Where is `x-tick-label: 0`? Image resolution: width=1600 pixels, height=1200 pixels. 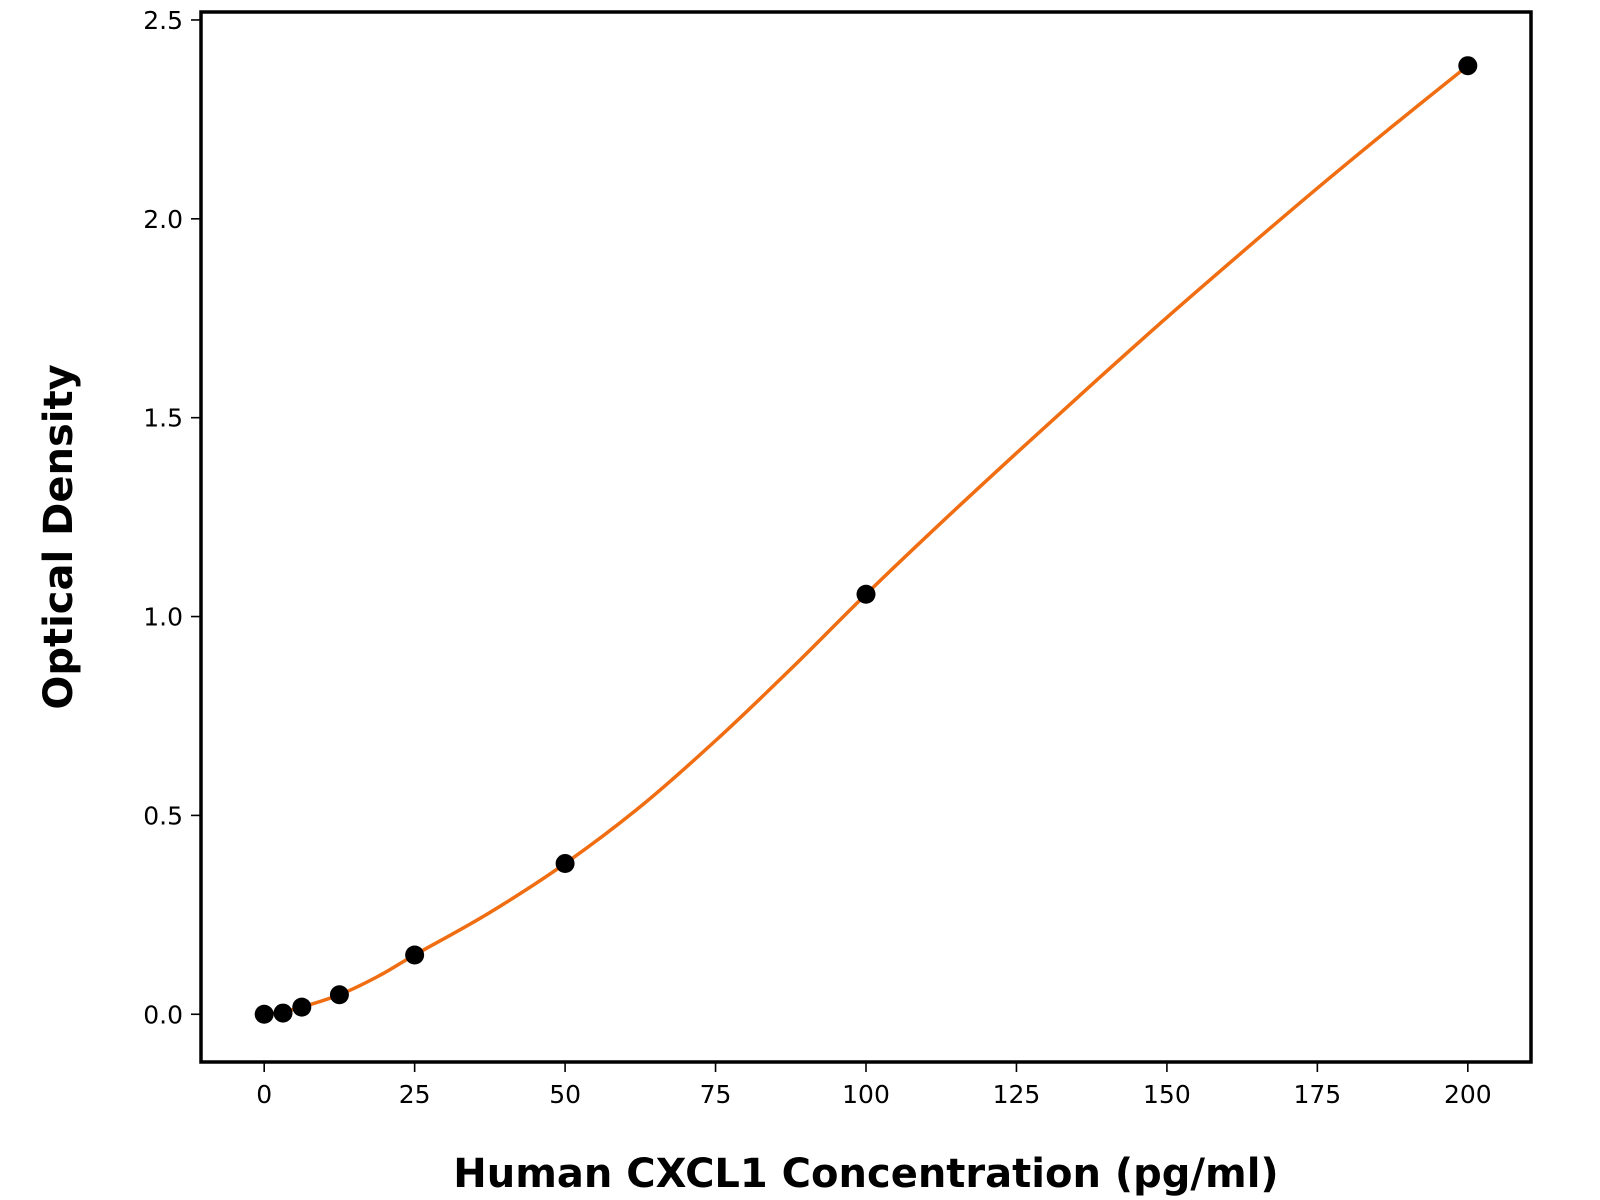 x-tick-label: 0 is located at coordinates (264, 1094).